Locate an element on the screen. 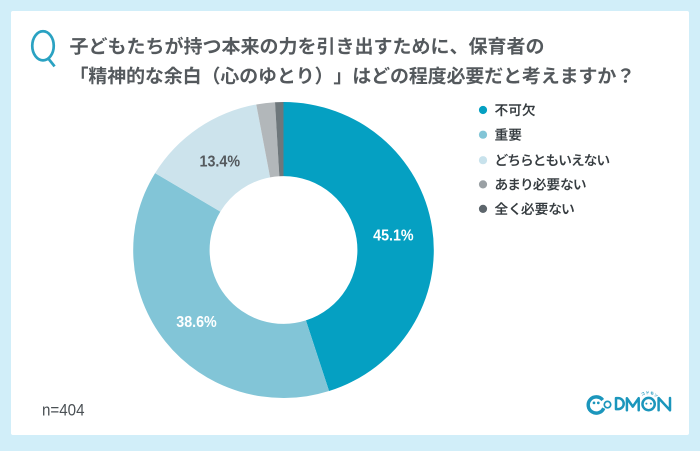 The width and height of the screenshot is (700, 451). svg-text: 38.6% is located at coordinates (196, 322).